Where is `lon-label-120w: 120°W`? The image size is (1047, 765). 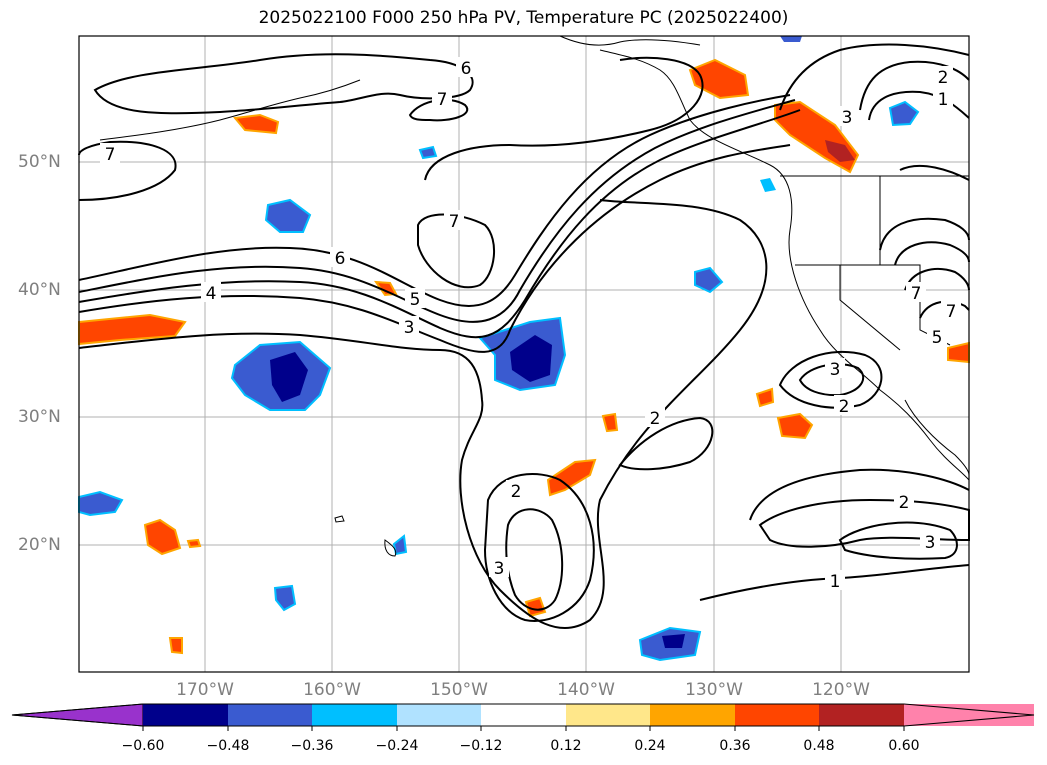 lon-label-120w: 120°W is located at coordinates (841, 690).